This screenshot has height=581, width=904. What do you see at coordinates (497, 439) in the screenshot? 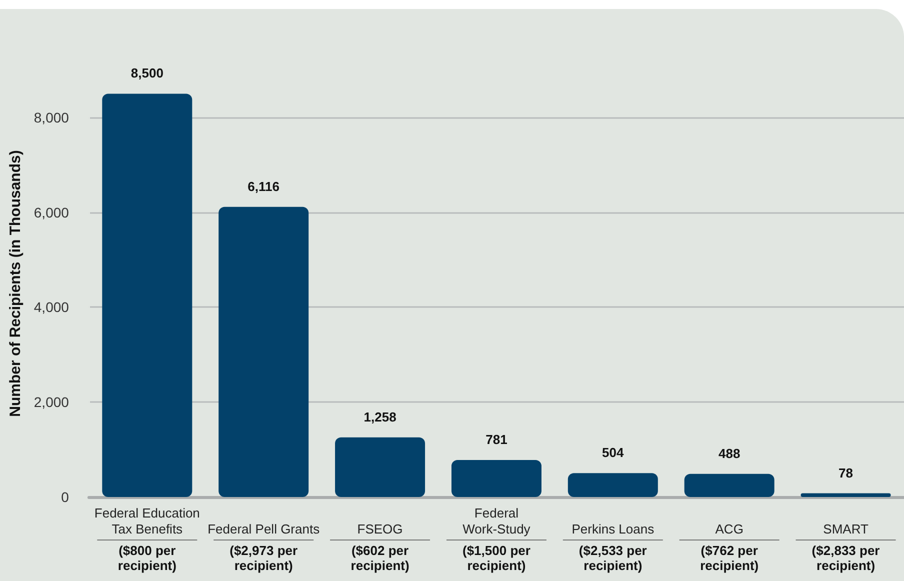
I see `data-label: 781` at bounding box center [497, 439].